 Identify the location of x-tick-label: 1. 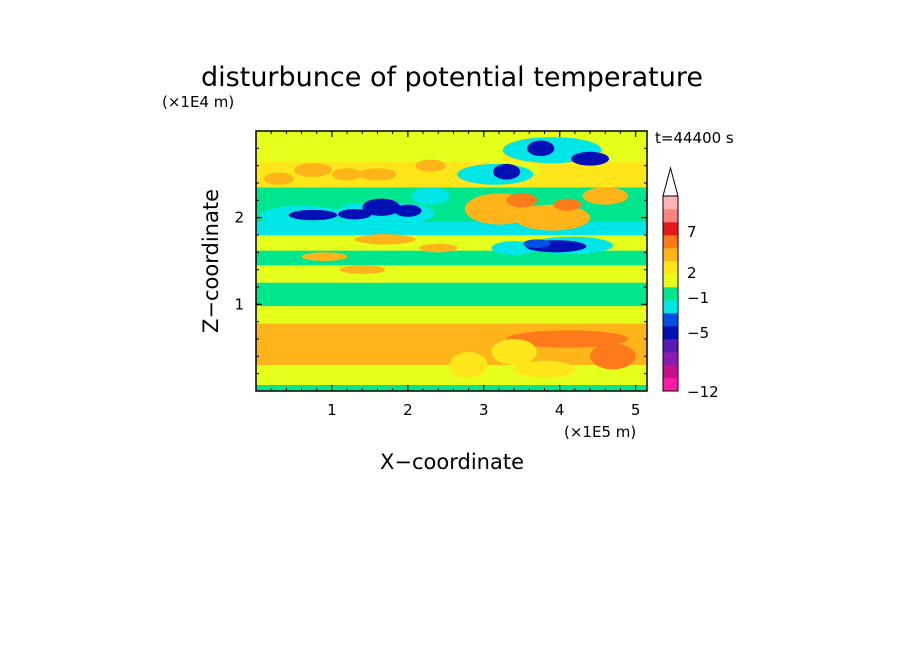
(332, 410).